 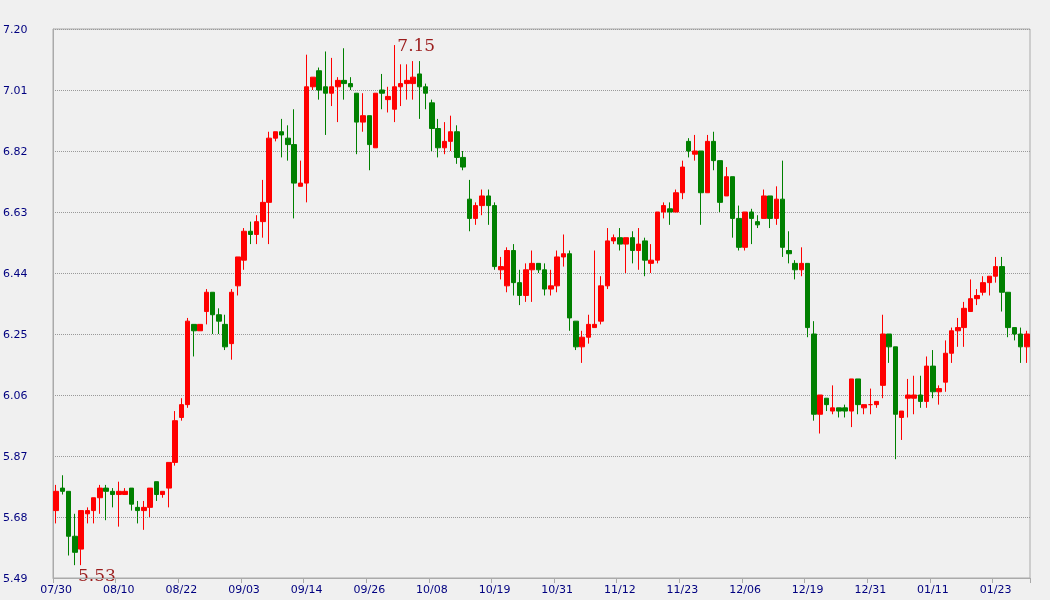 I want to click on x-tick-label: 09/03, so click(x=244, y=589).